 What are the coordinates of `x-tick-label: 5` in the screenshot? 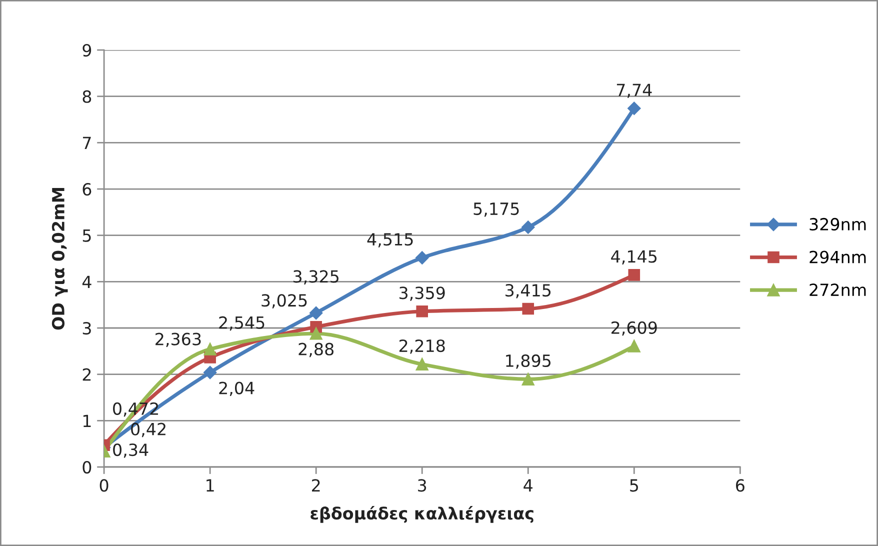 It's located at (634, 485).